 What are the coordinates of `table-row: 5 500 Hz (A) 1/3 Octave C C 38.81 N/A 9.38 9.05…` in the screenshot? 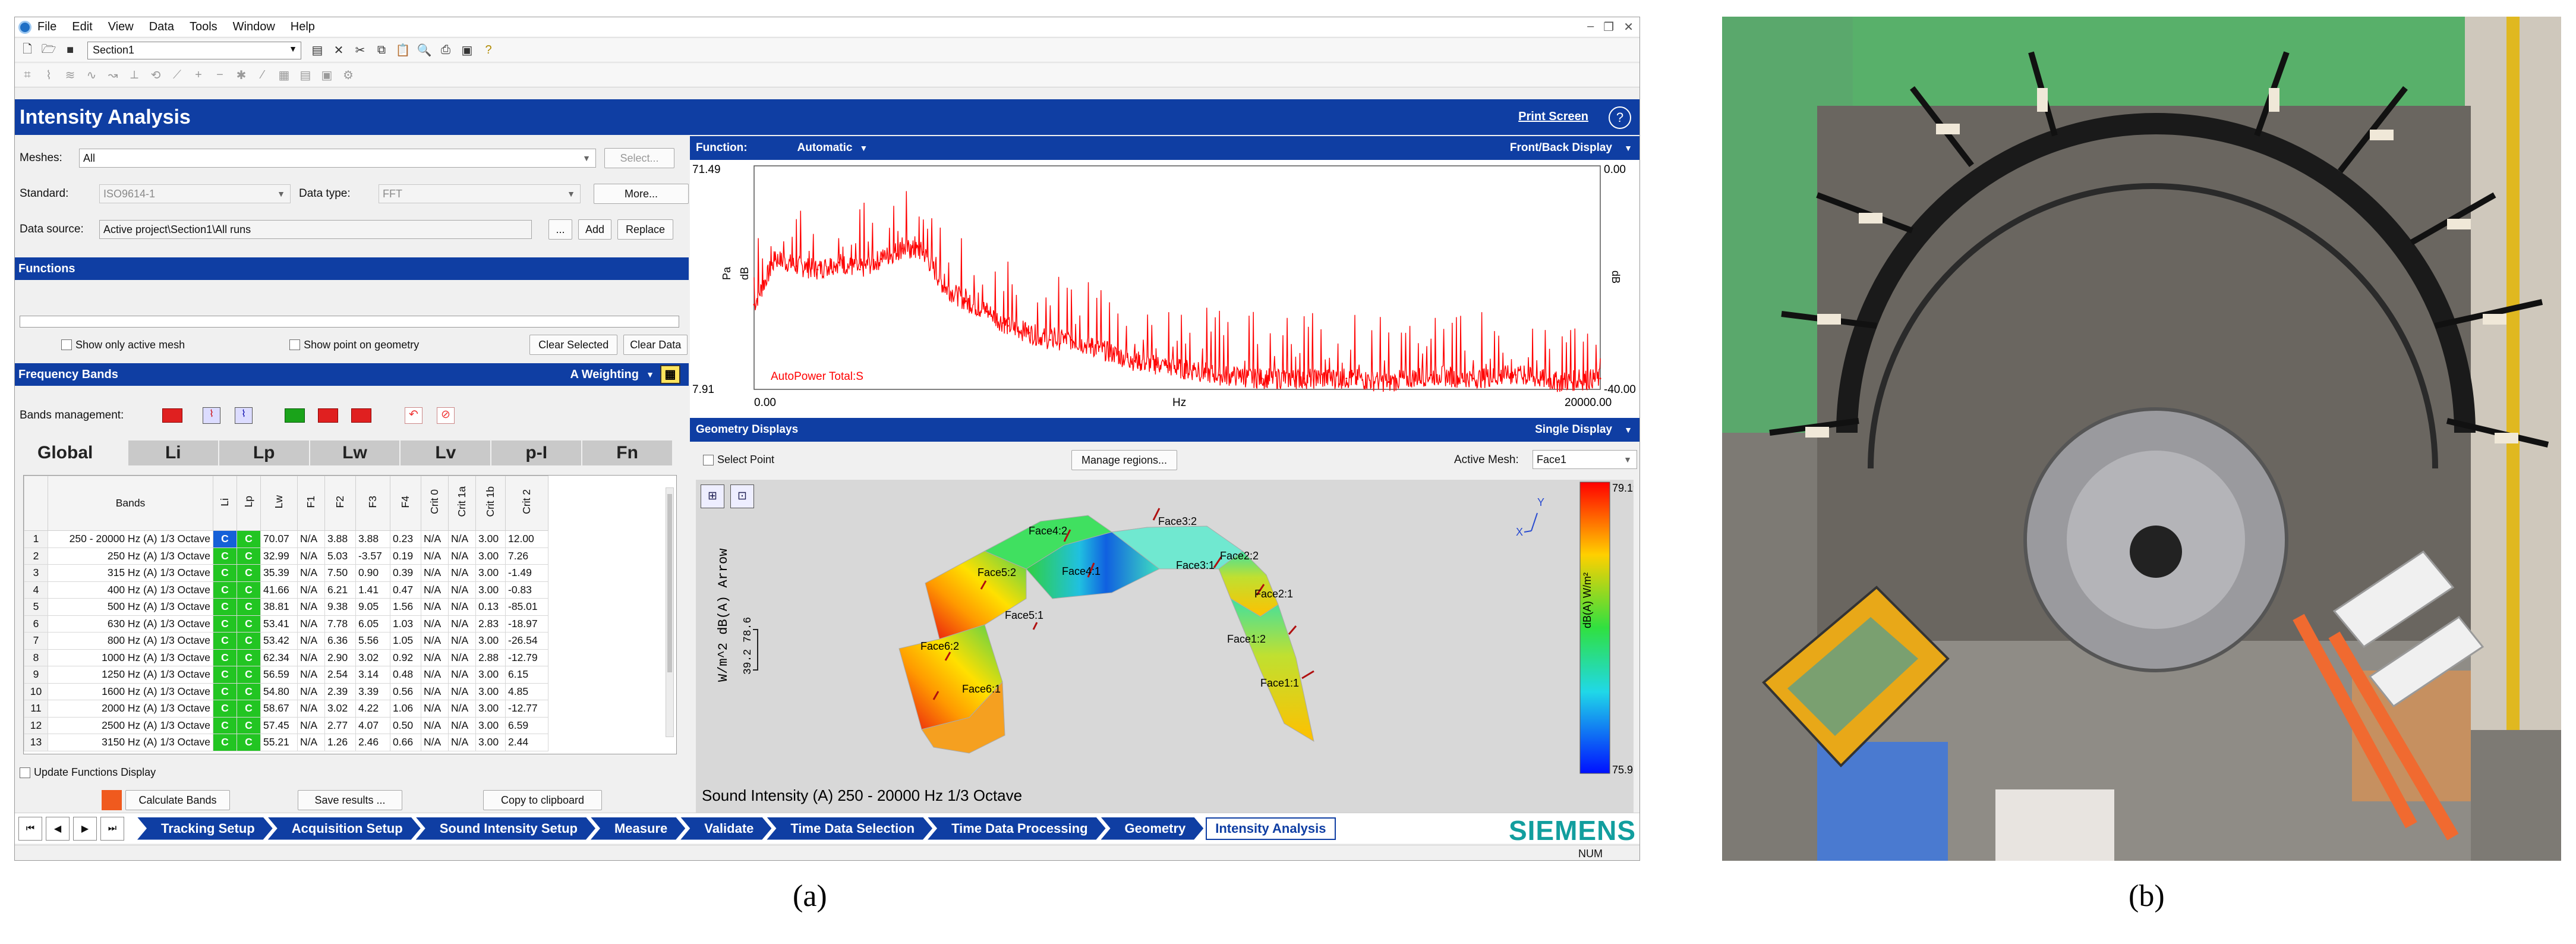 It's located at (286, 607).